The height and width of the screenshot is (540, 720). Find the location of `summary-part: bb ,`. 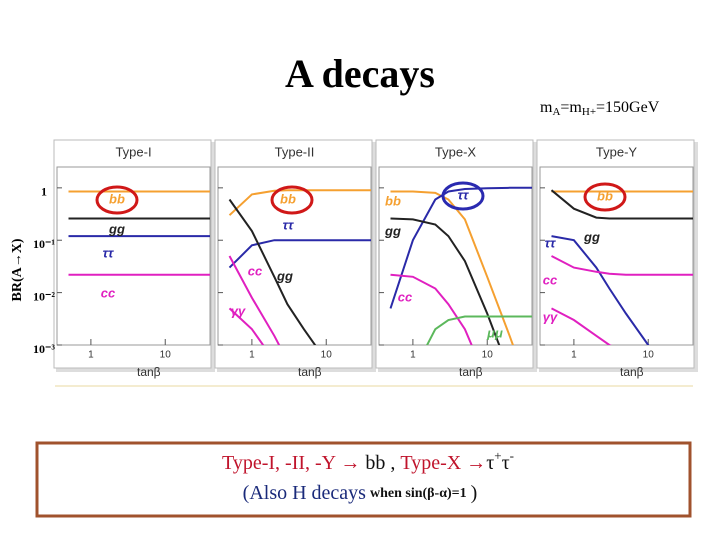

summary-part: bb , is located at coordinates (380, 463).